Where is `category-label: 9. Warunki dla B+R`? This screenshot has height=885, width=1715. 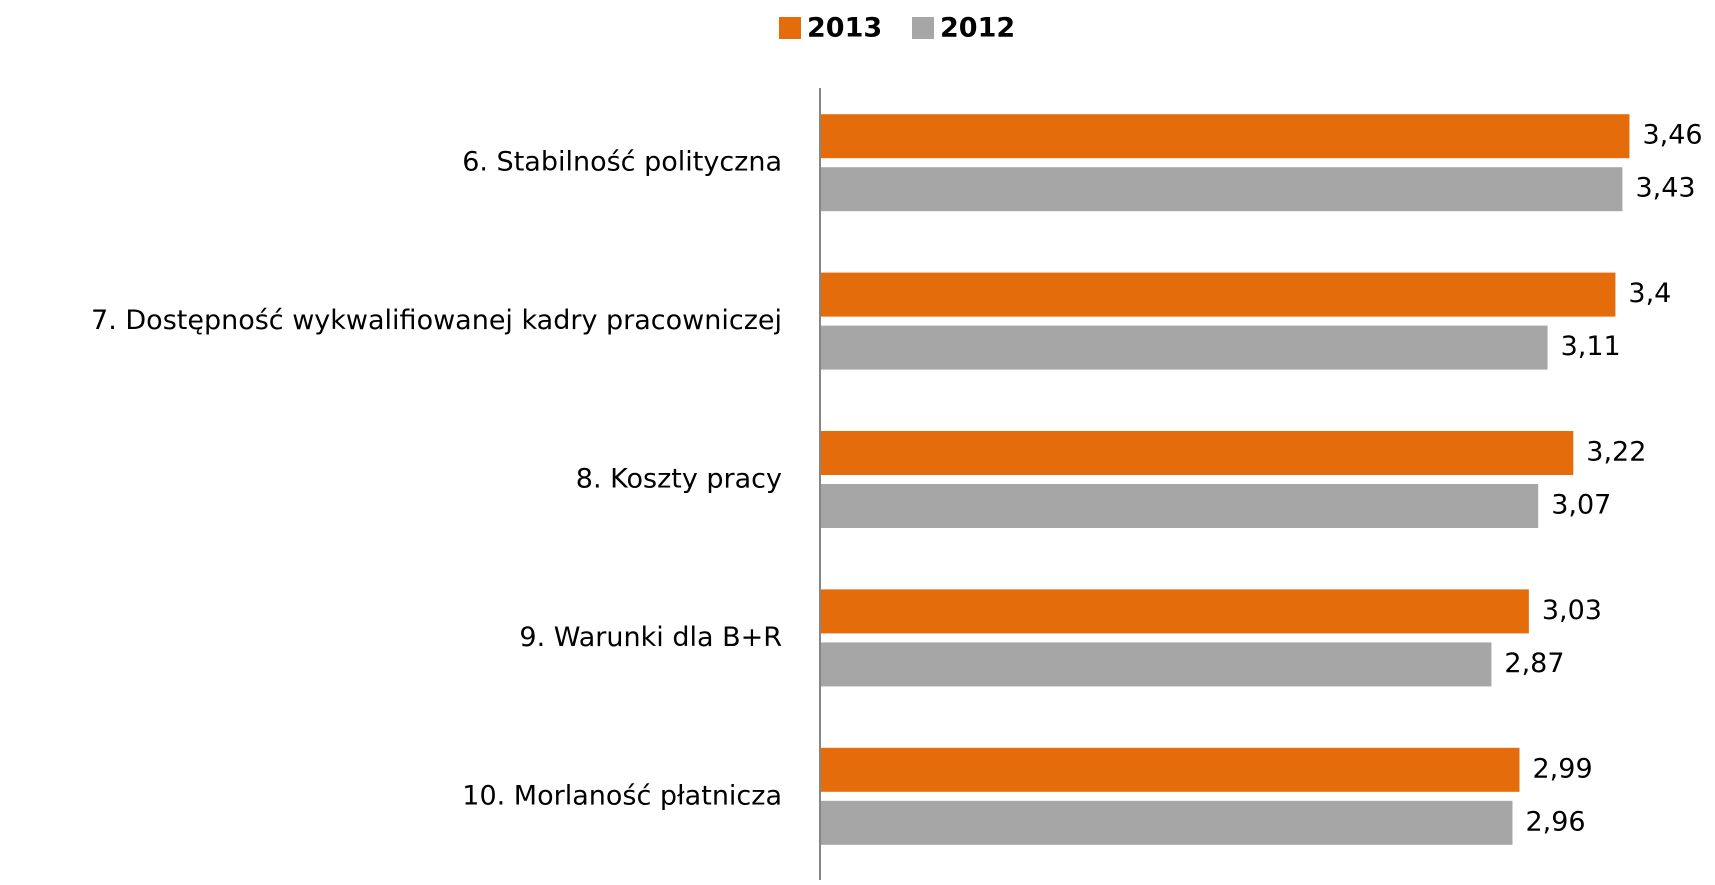 category-label: 9. Warunki dla B+R is located at coordinates (650, 637).